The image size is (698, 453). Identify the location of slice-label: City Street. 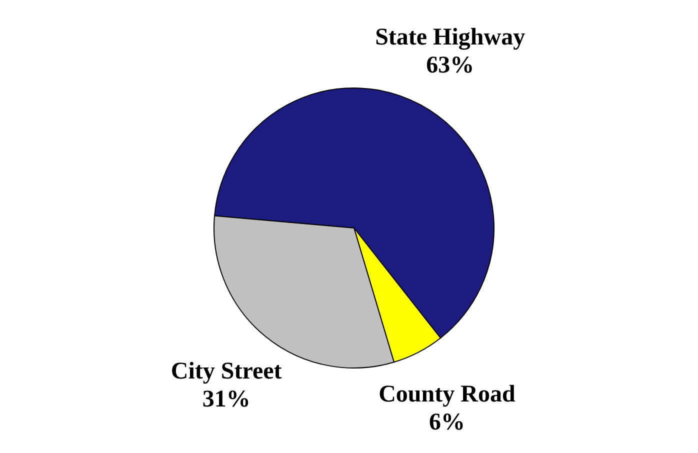
(226, 371).